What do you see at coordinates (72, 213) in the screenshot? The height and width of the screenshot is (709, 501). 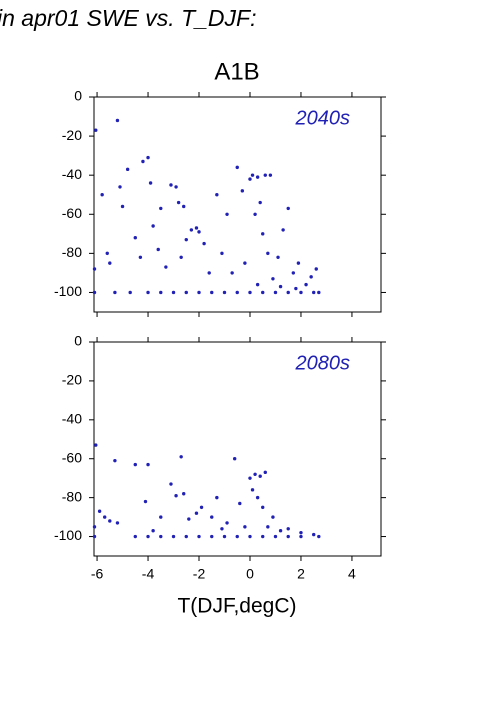 I see `y-tick-label: -60` at bounding box center [72, 213].